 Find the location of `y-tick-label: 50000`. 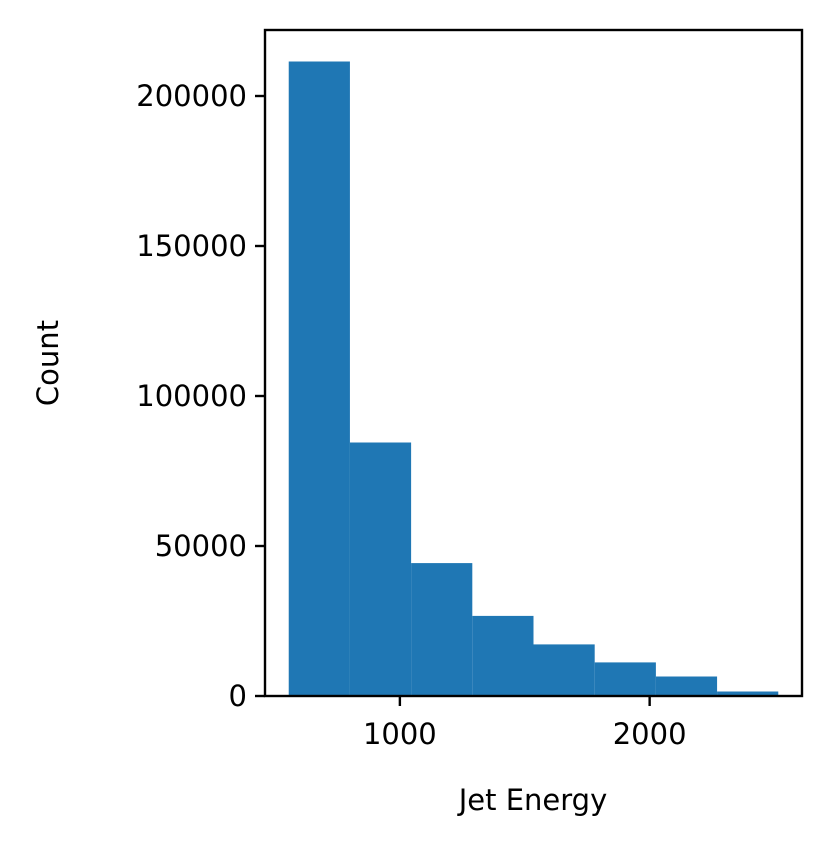

y-tick-label: 50000 is located at coordinates (201, 546).